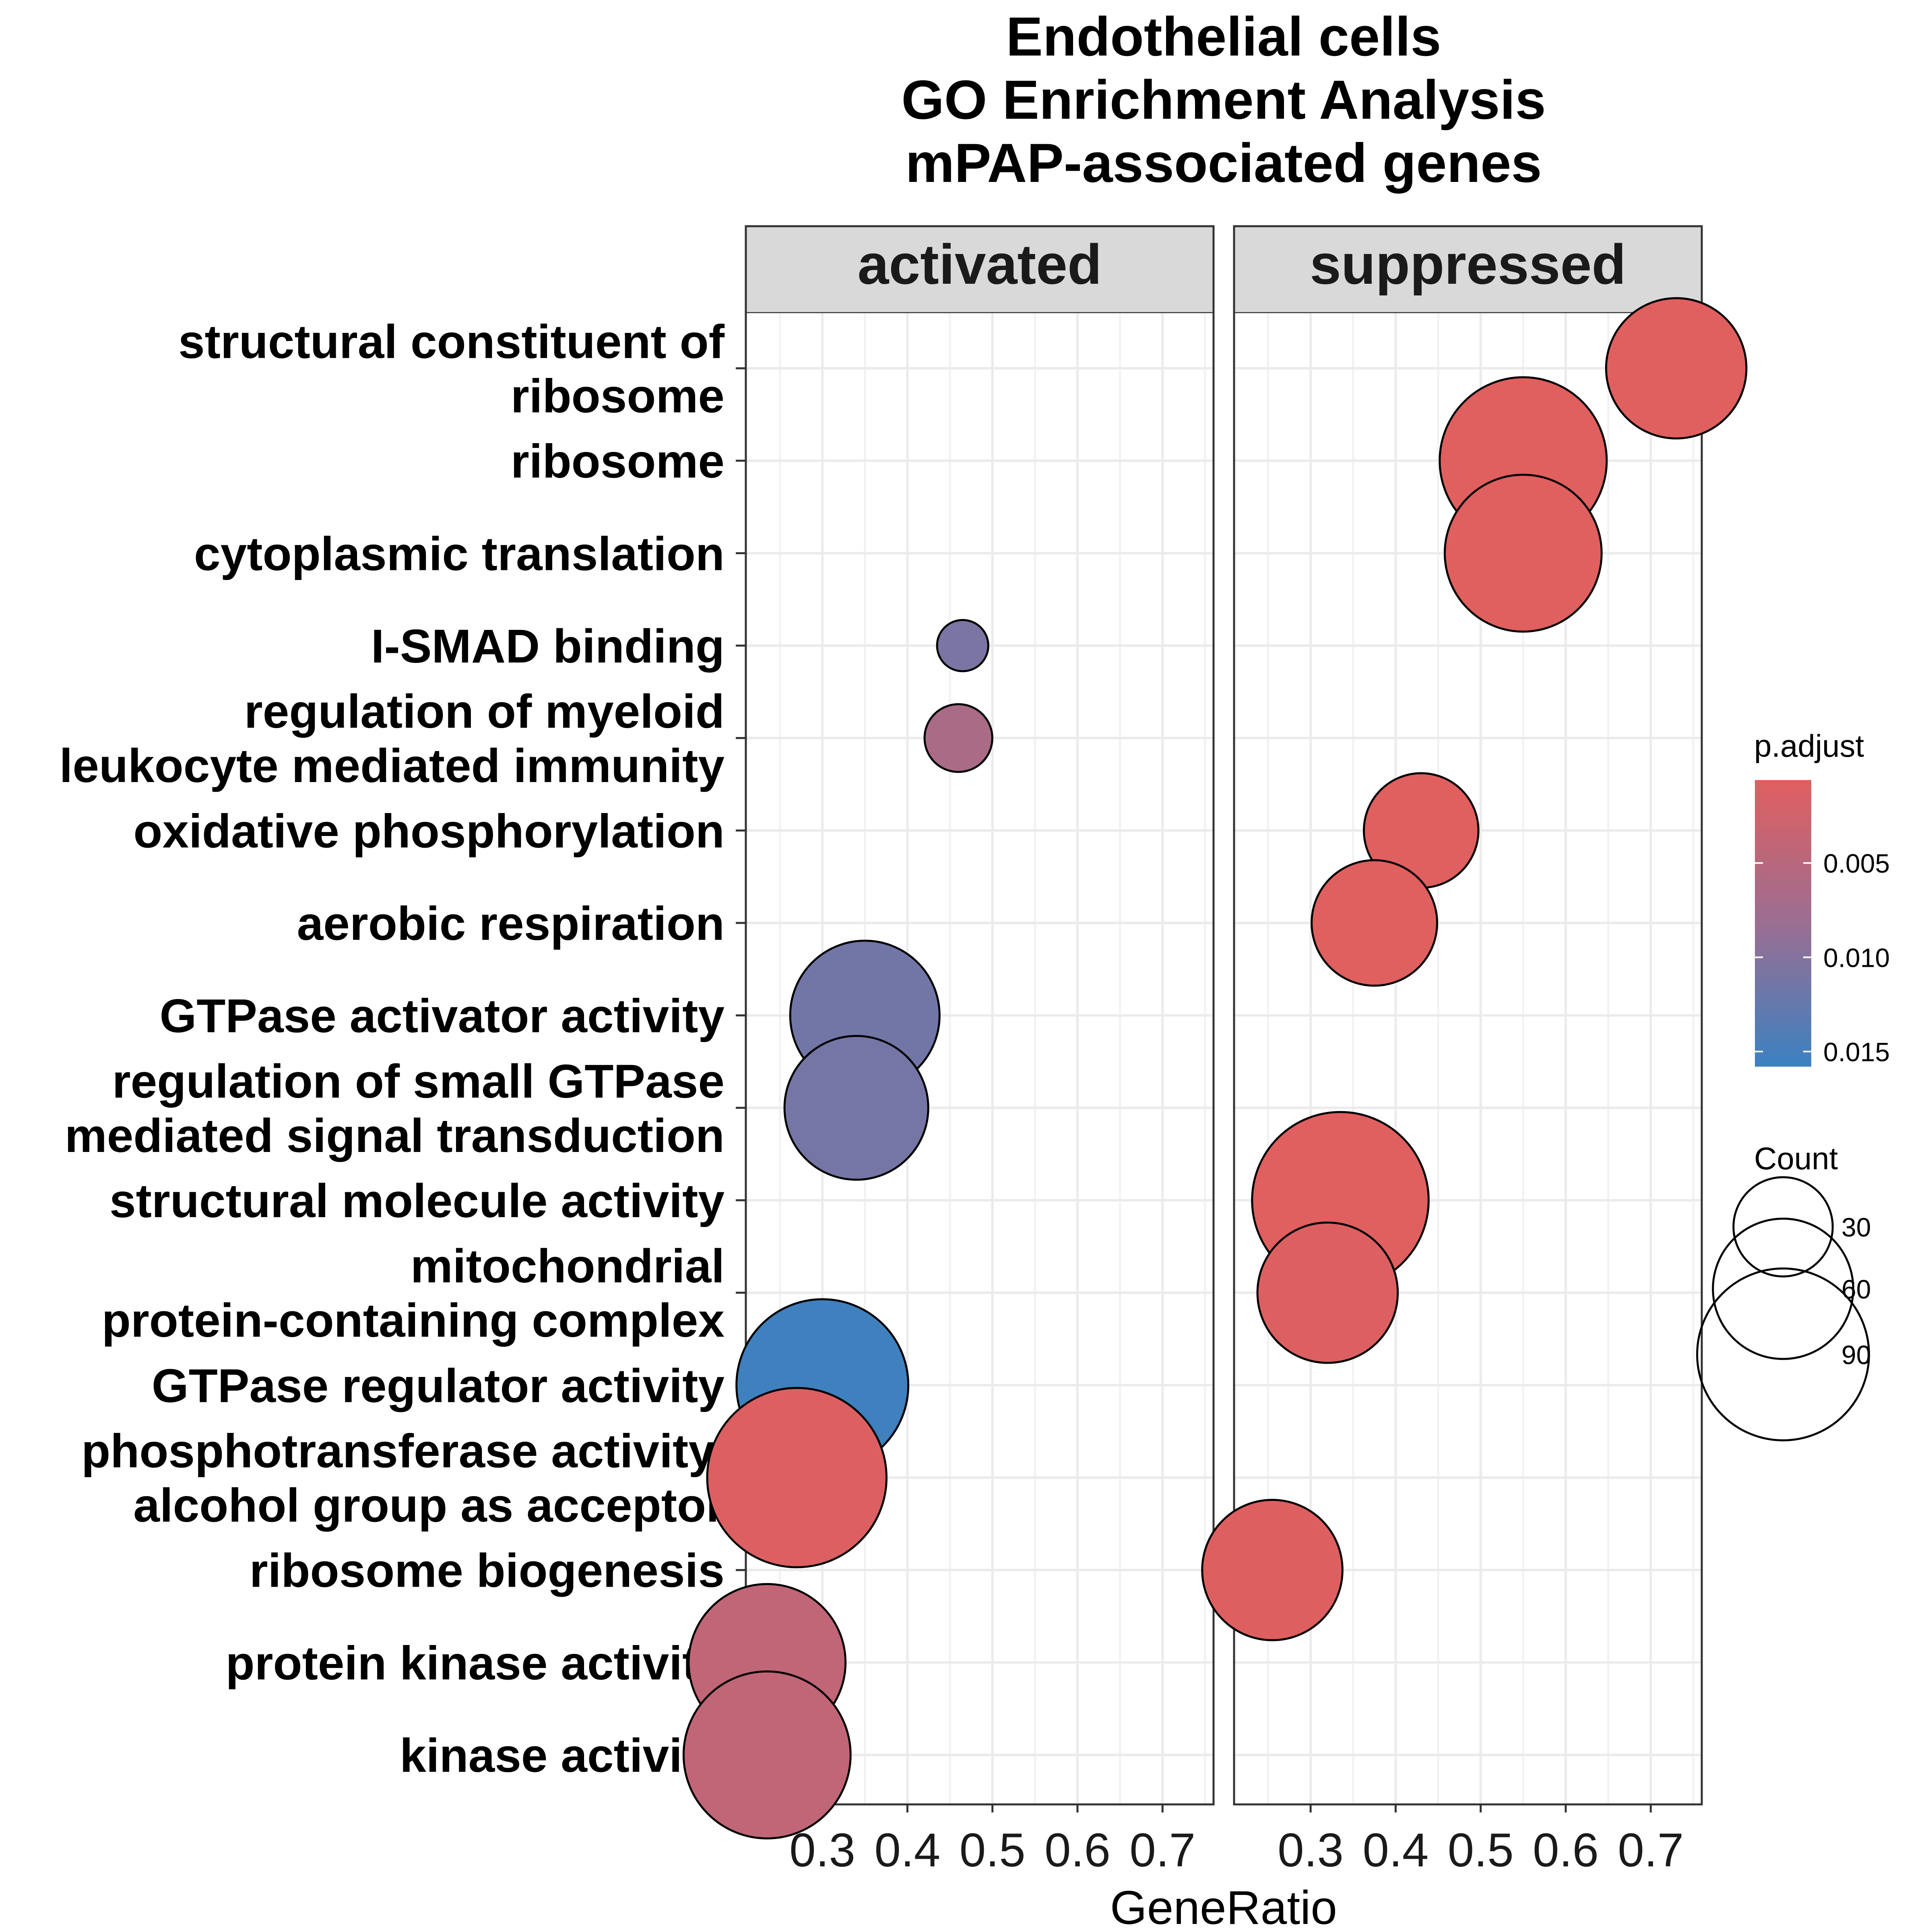  I want to click on y-tick-label: aerobic respiration, so click(510, 924).